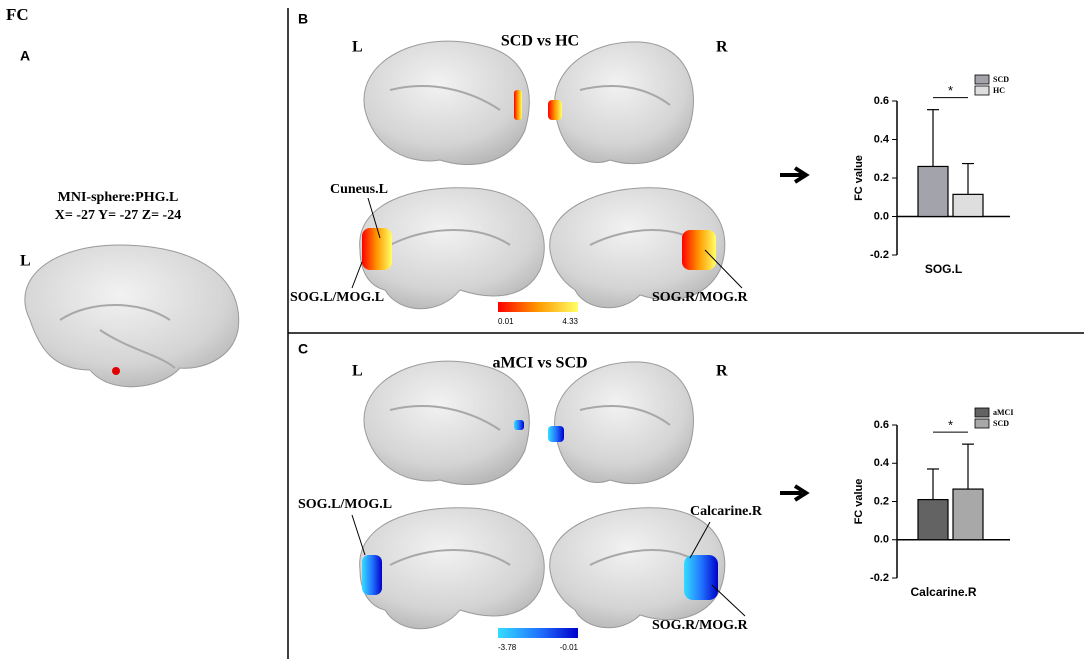 The image size is (1084, 659). Describe the element at coordinates (303, 349) in the screenshot. I see `panel-label: C` at that location.